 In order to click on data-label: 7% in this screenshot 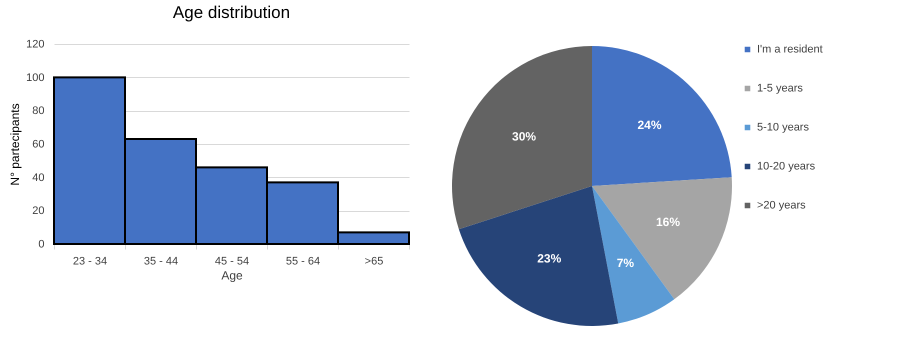, I will do `click(625, 263)`.